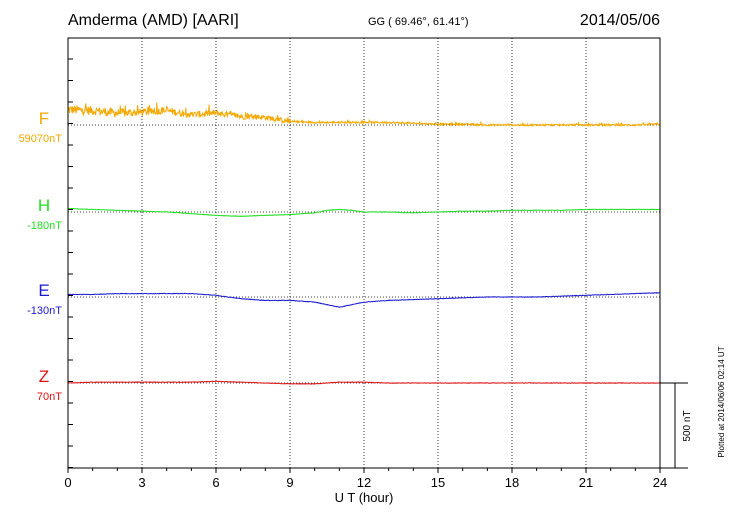  I want to click on series-h-name: H, so click(44, 205).